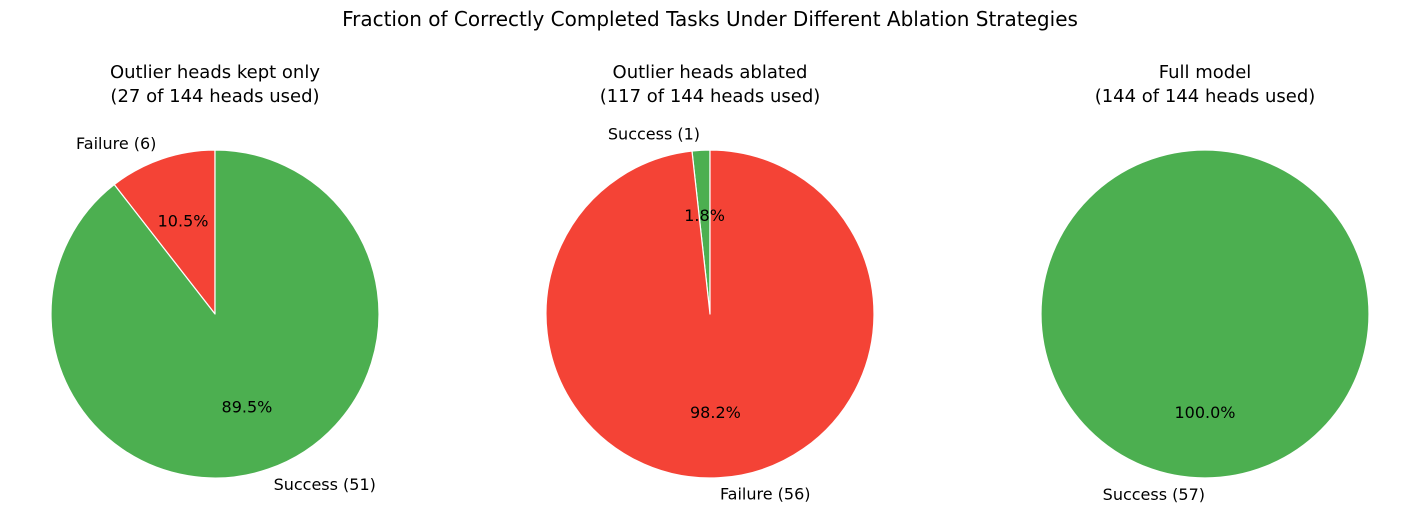 The image size is (1421, 530). I want to click on slice-label-success: Success (1), so click(654, 133).